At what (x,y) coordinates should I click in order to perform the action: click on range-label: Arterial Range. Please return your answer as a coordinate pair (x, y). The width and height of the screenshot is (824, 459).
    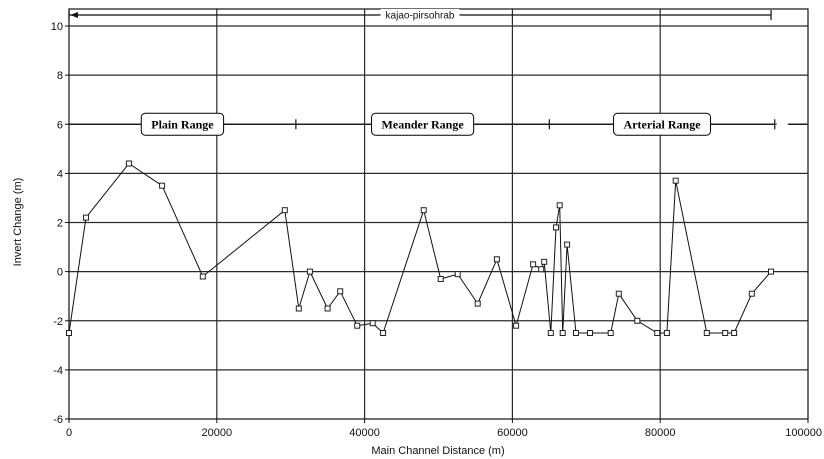
    Looking at the image, I should click on (663, 124).